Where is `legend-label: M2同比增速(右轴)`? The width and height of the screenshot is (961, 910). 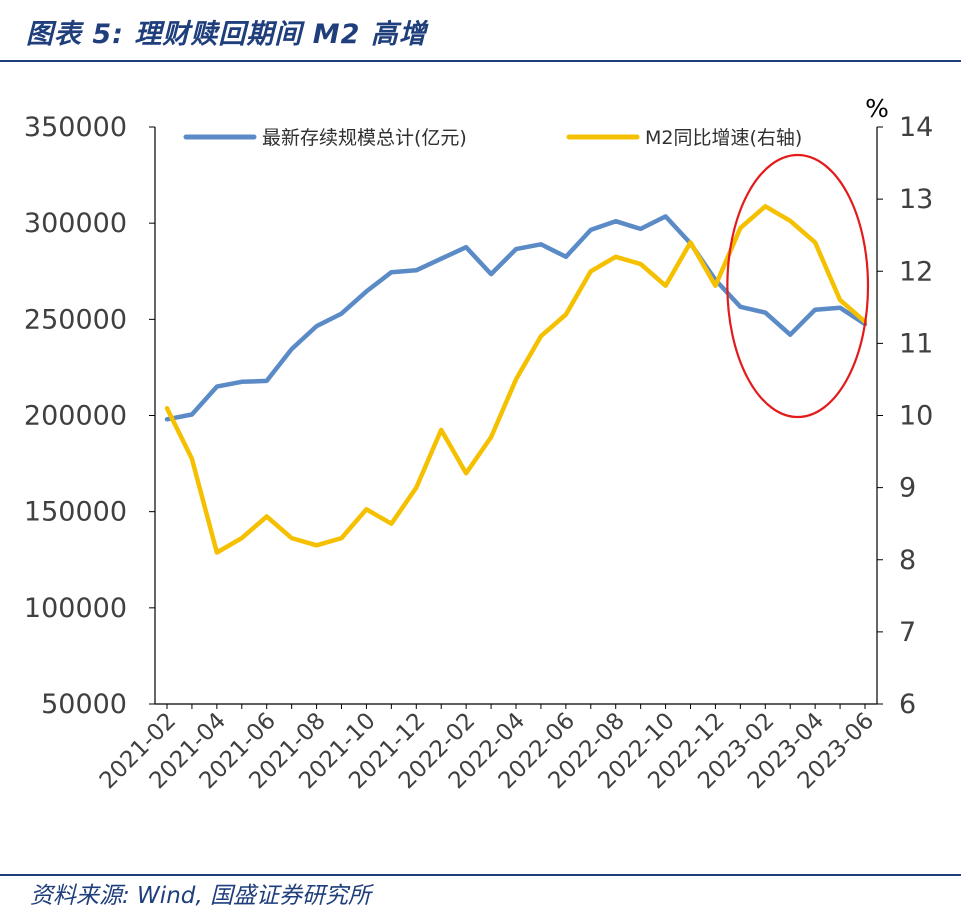 legend-label: M2同比增速(右轴) is located at coordinates (723, 138).